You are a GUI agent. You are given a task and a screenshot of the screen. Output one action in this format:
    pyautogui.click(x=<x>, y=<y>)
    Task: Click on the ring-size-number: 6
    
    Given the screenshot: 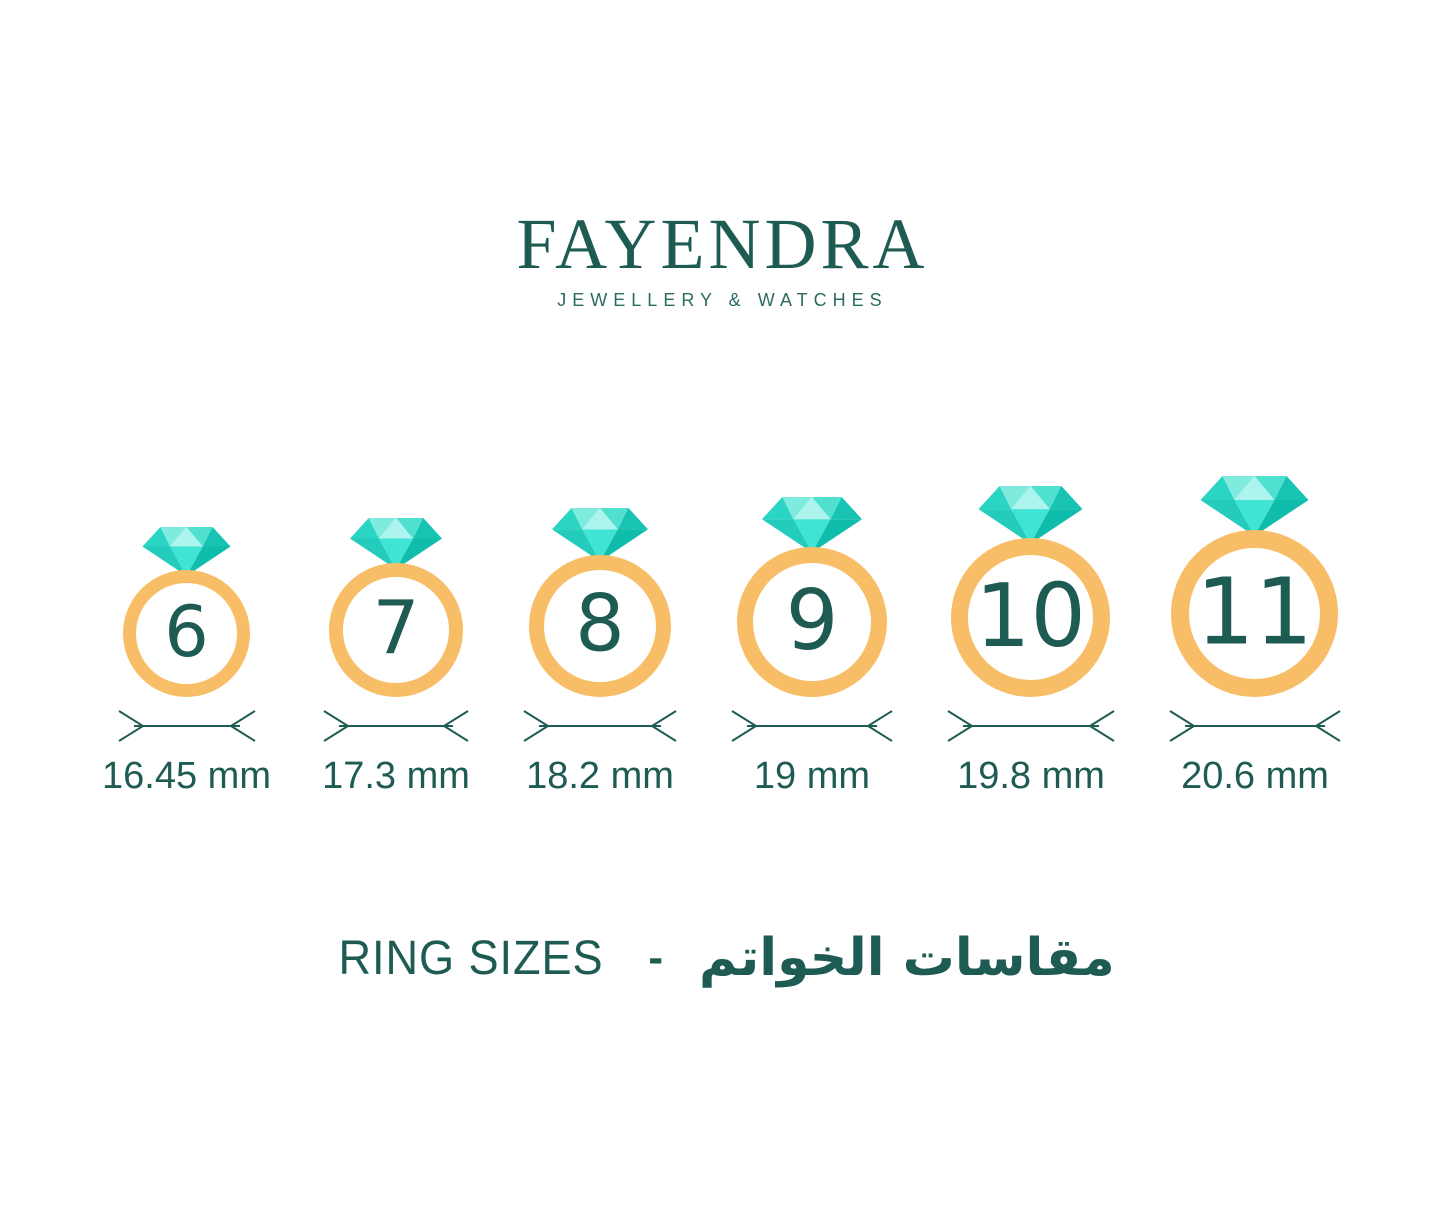 What is the action you would take?
    pyautogui.click(x=186, y=632)
    